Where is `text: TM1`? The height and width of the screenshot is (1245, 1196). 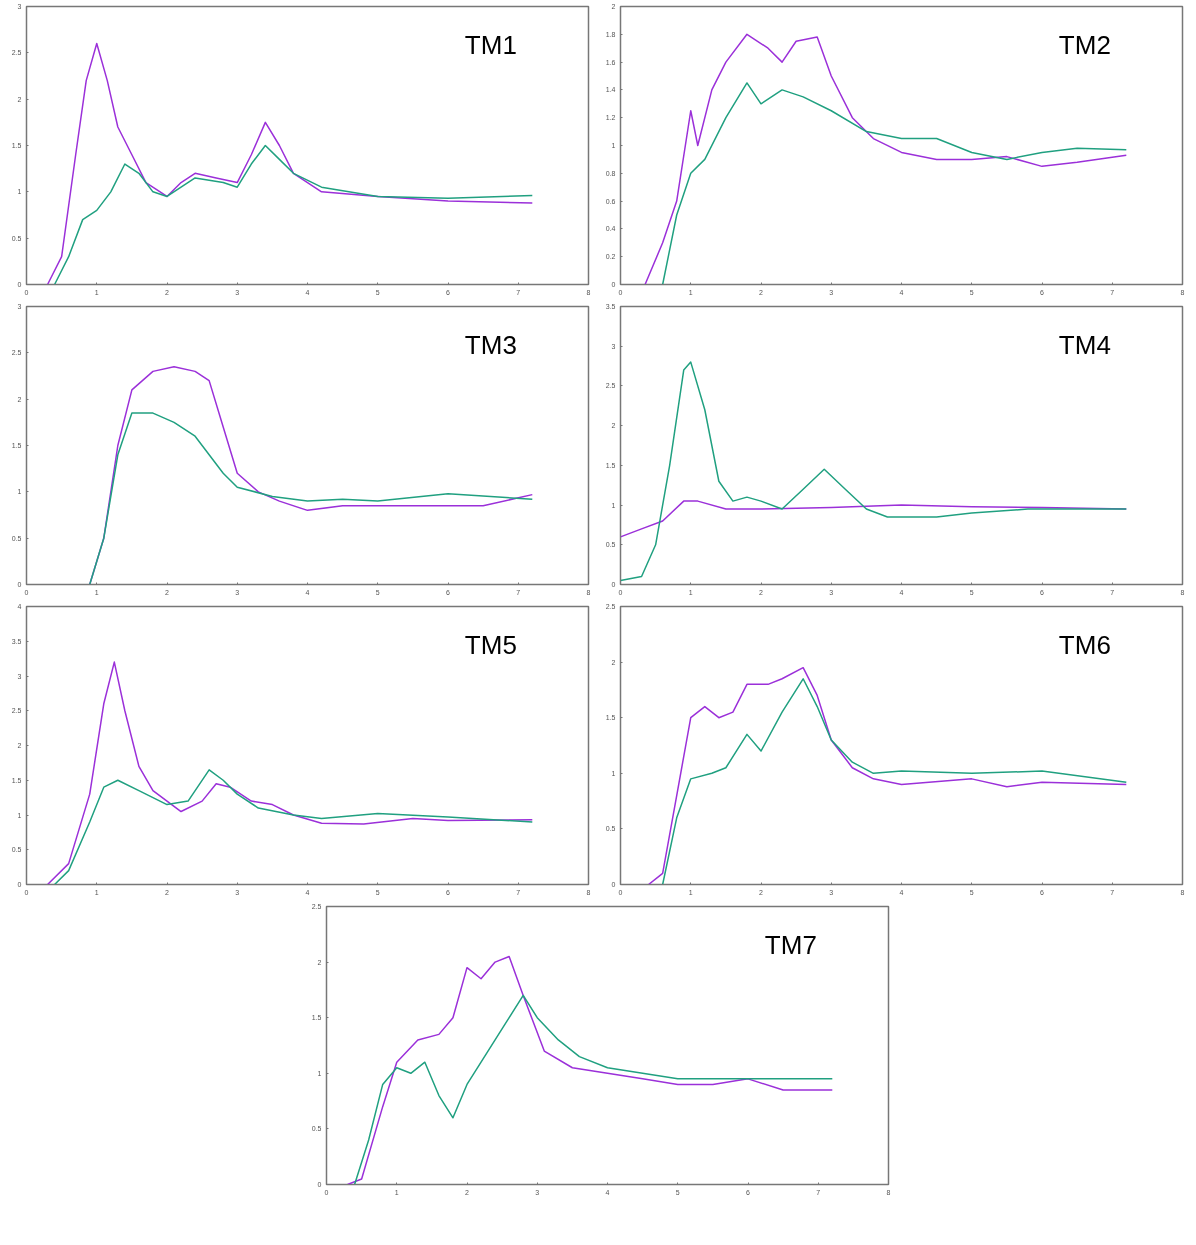 text: TM1 is located at coordinates (490, 45).